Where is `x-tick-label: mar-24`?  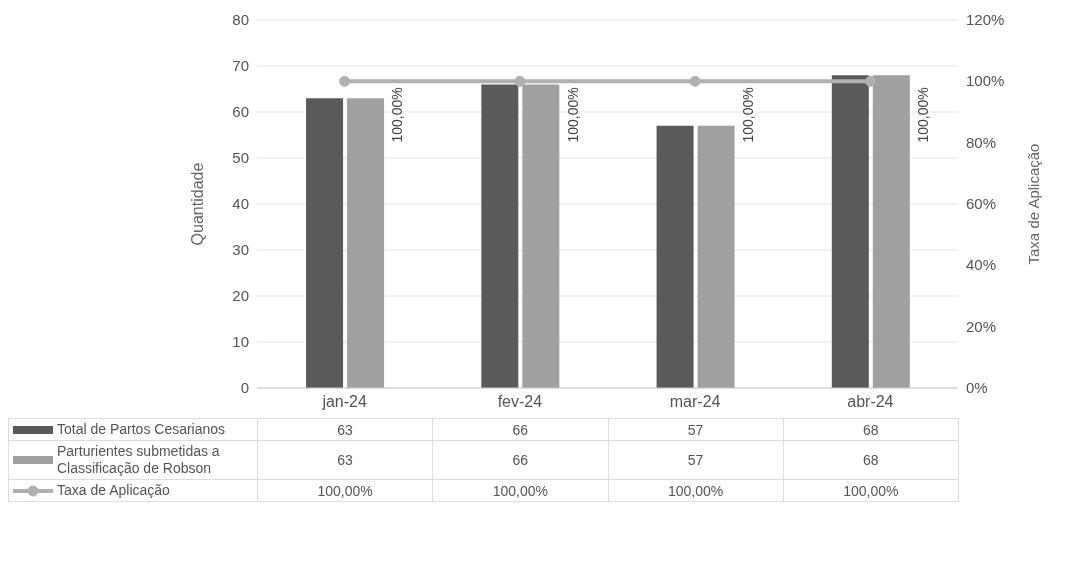
x-tick-label: mar-24 is located at coordinates (695, 402).